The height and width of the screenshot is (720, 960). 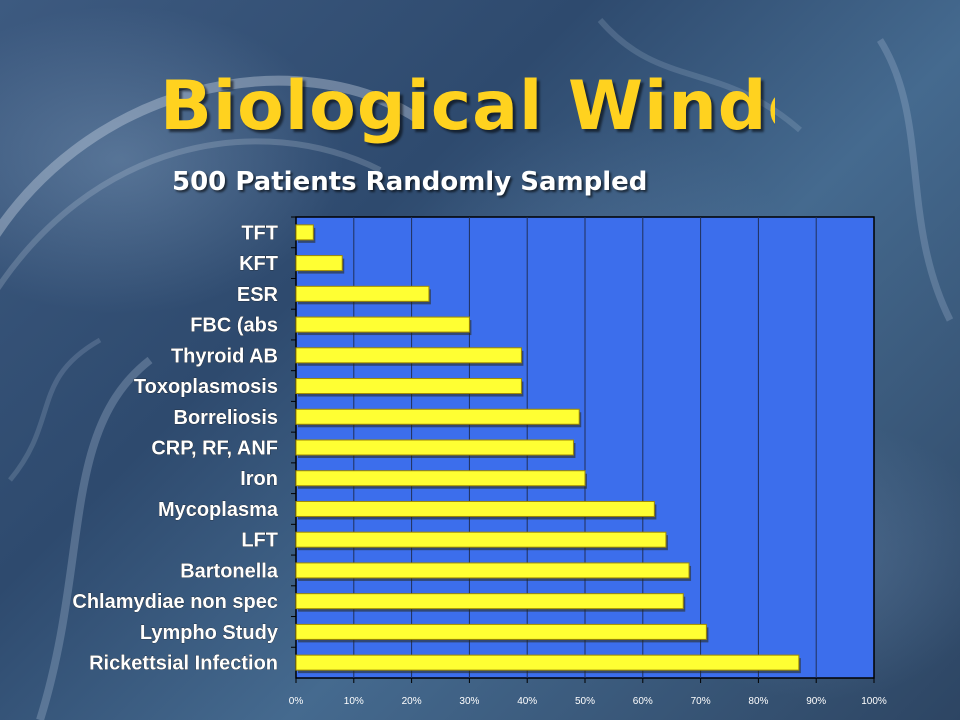 What do you see at coordinates (226, 418) in the screenshot?
I see `category-label: Borreliosis` at bounding box center [226, 418].